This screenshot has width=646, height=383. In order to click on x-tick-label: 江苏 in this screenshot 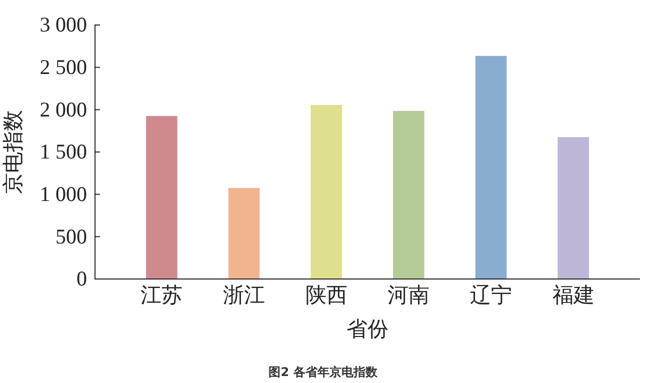, I will do `click(161, 294)`.